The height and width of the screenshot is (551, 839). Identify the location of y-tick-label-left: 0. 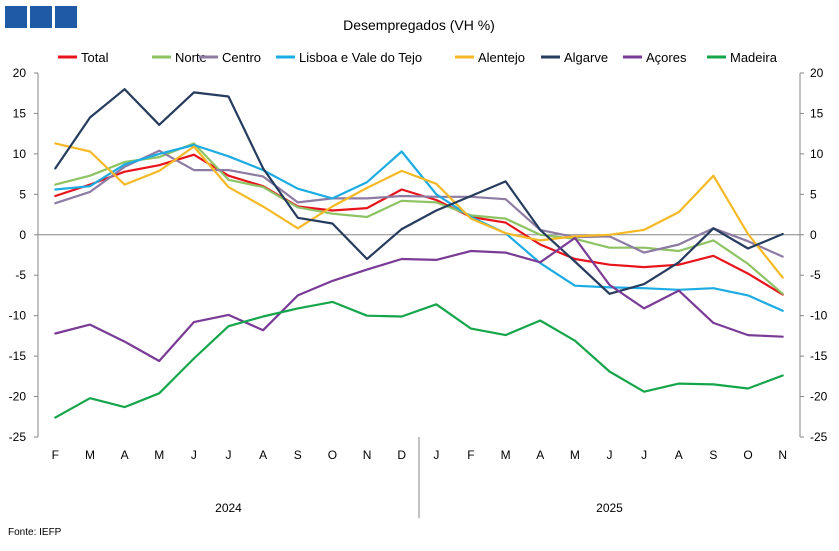
(22, 235).